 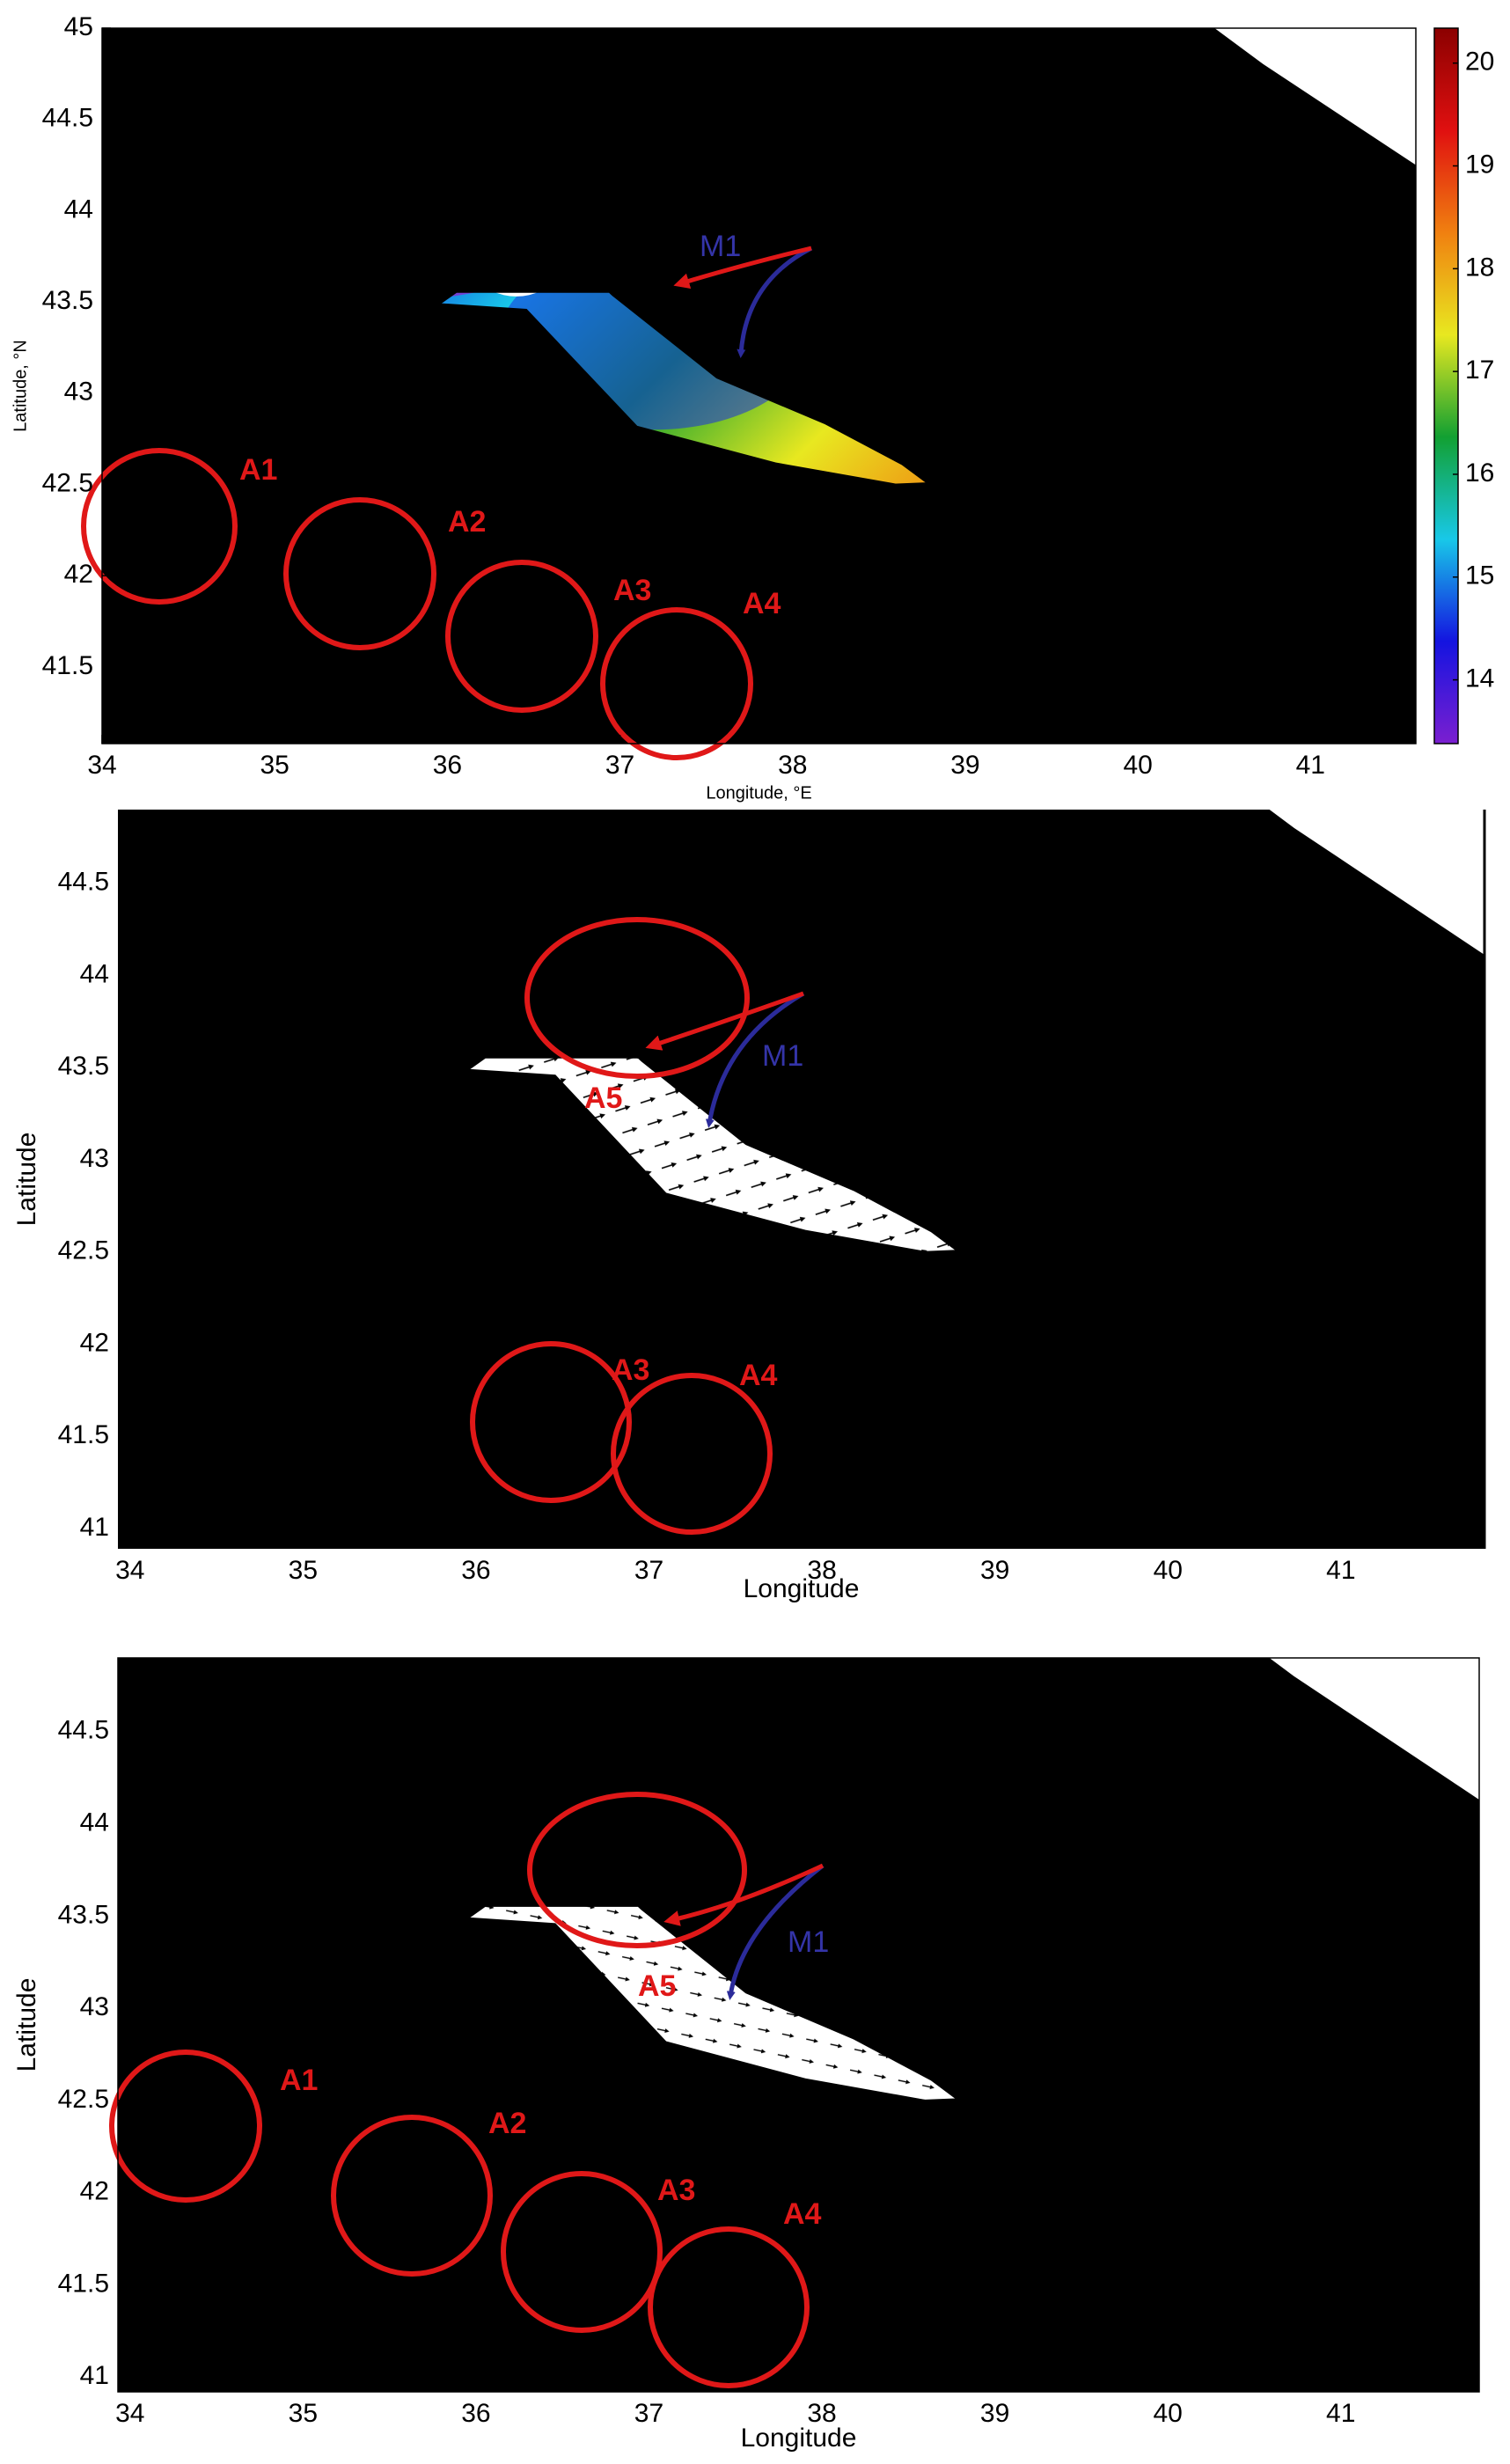 I want to click on annotation: A3, so click(x=632, y=591).